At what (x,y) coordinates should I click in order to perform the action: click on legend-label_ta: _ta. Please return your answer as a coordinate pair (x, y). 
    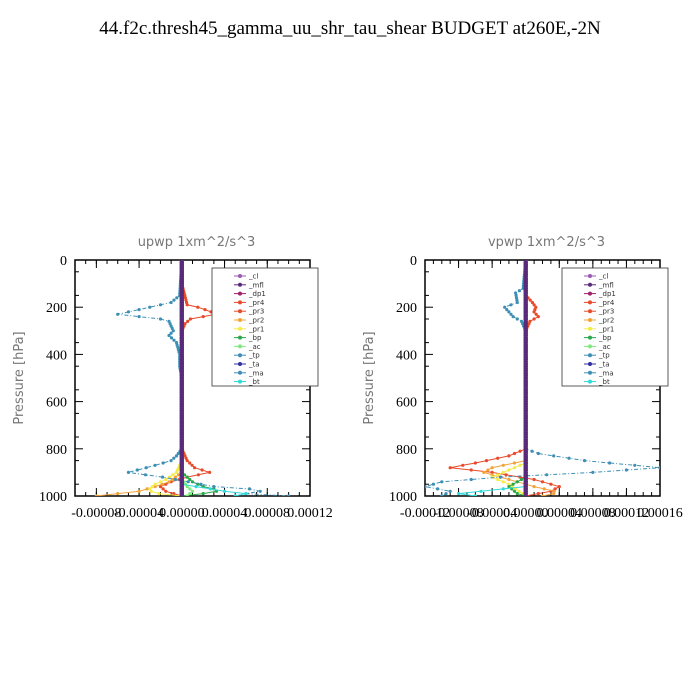
    Looking at the image, I should click on (254, 365).